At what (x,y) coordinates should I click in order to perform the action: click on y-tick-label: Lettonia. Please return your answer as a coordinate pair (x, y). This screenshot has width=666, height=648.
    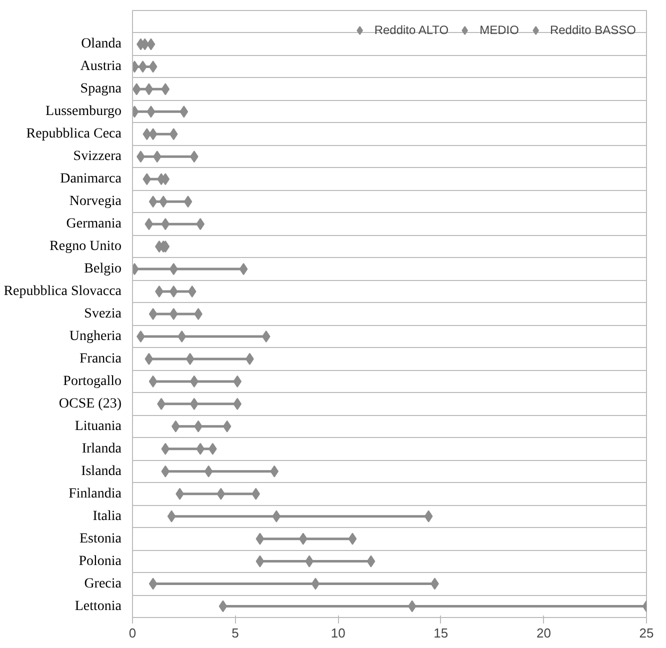
    Looking at the image, I should click on (98, 606).